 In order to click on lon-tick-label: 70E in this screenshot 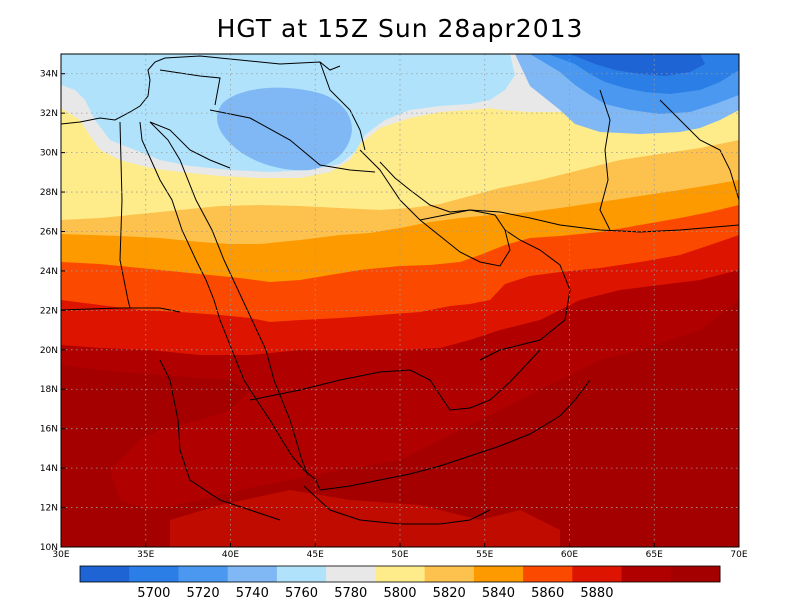, I will do `click(738, 555)`.